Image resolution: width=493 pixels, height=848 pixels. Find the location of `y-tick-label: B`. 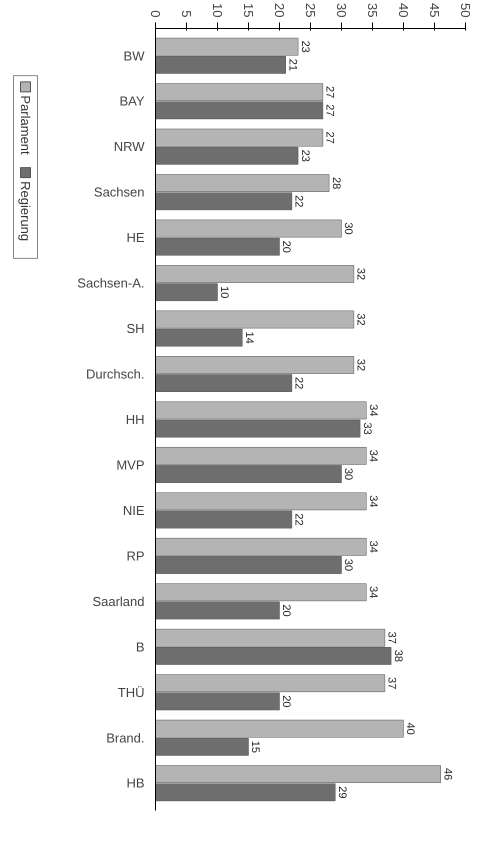

y-tick-label: B is located at coordinates (140, 646).